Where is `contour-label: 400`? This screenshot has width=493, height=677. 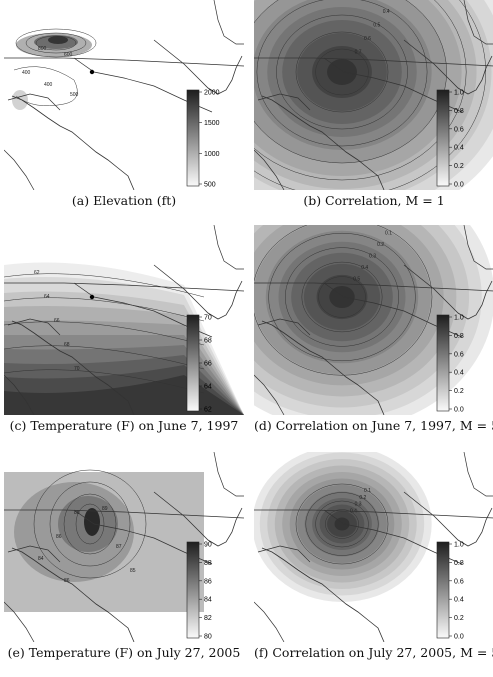
contour-label: 400 is located at coordinates (26, 73).